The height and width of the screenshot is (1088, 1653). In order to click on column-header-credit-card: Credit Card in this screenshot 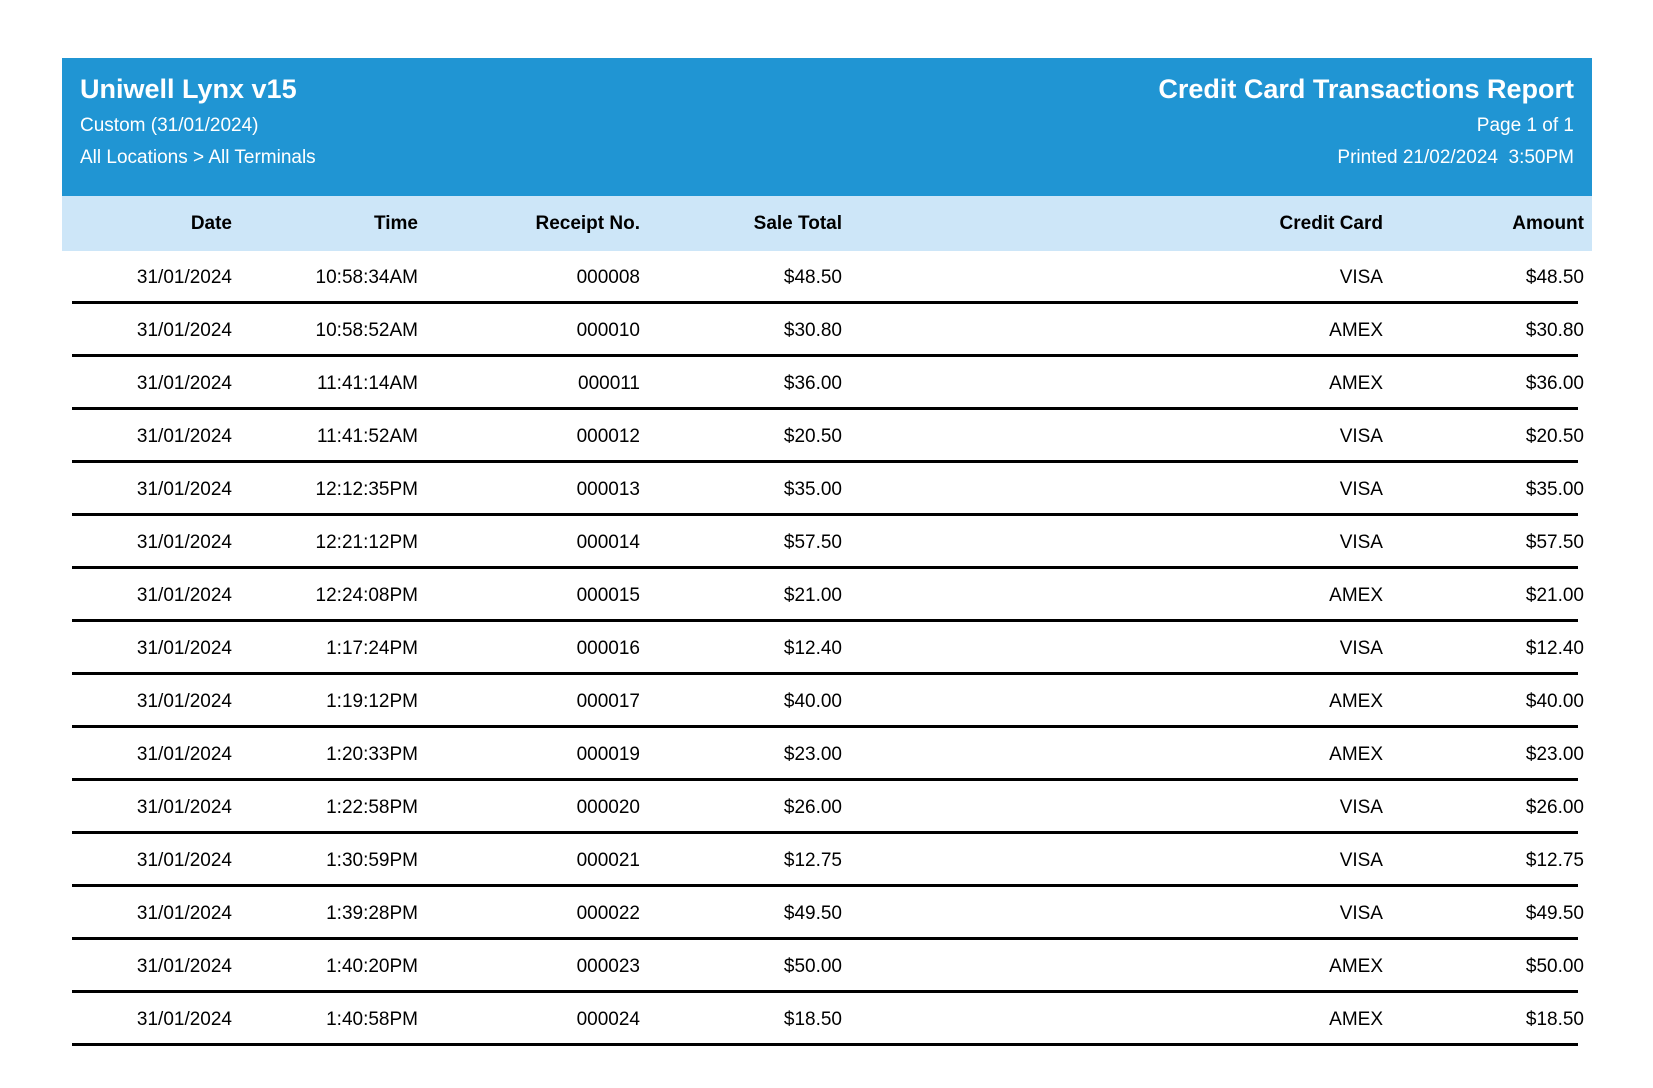, I will do `click(1331, 223)`.